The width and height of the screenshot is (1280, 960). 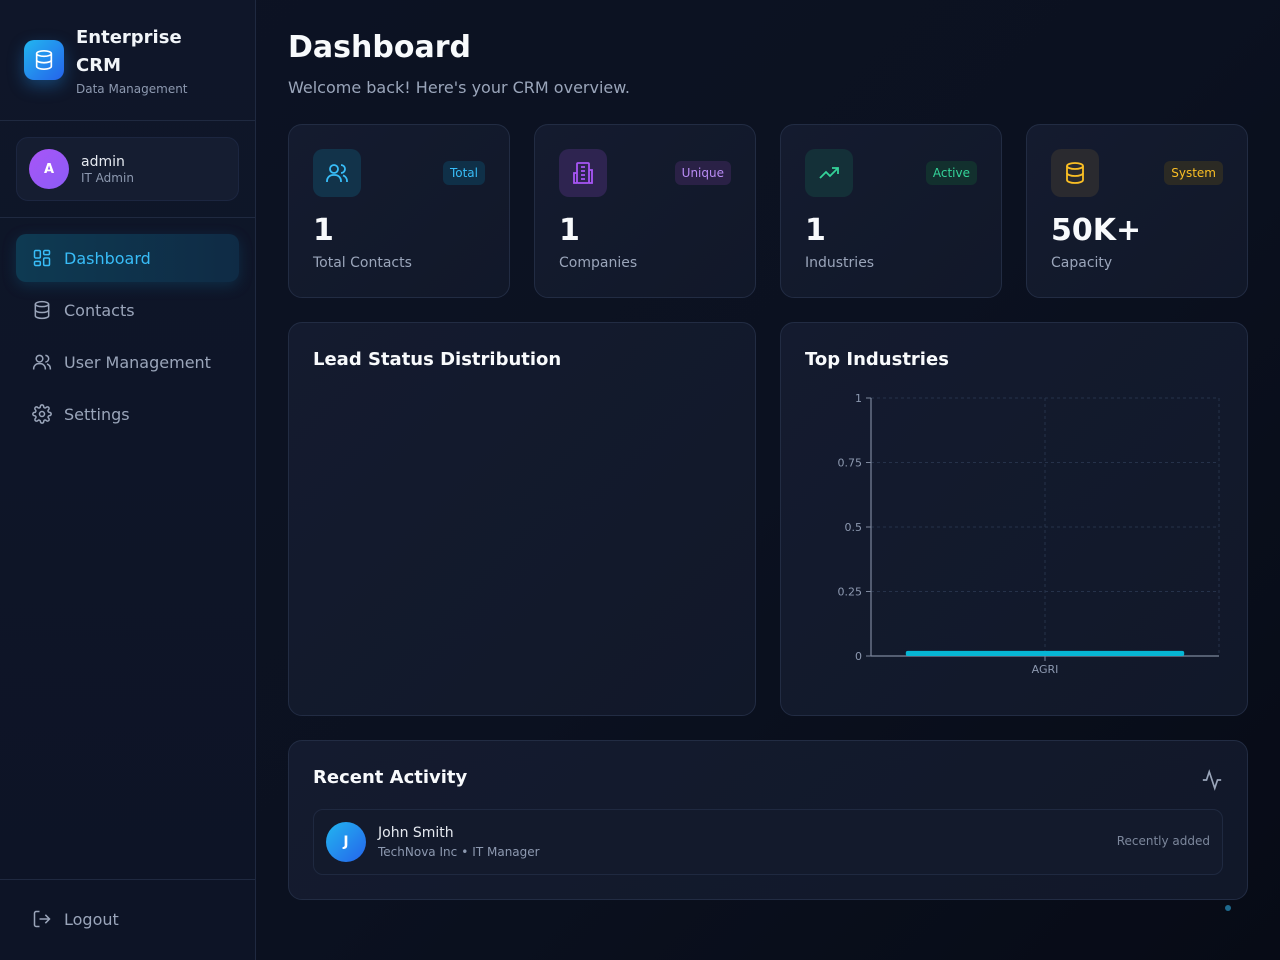 What do you see at coordinates (702, 173) in the screenshot?
I see `status-badge: Unique` at bounding box center [702, 173].